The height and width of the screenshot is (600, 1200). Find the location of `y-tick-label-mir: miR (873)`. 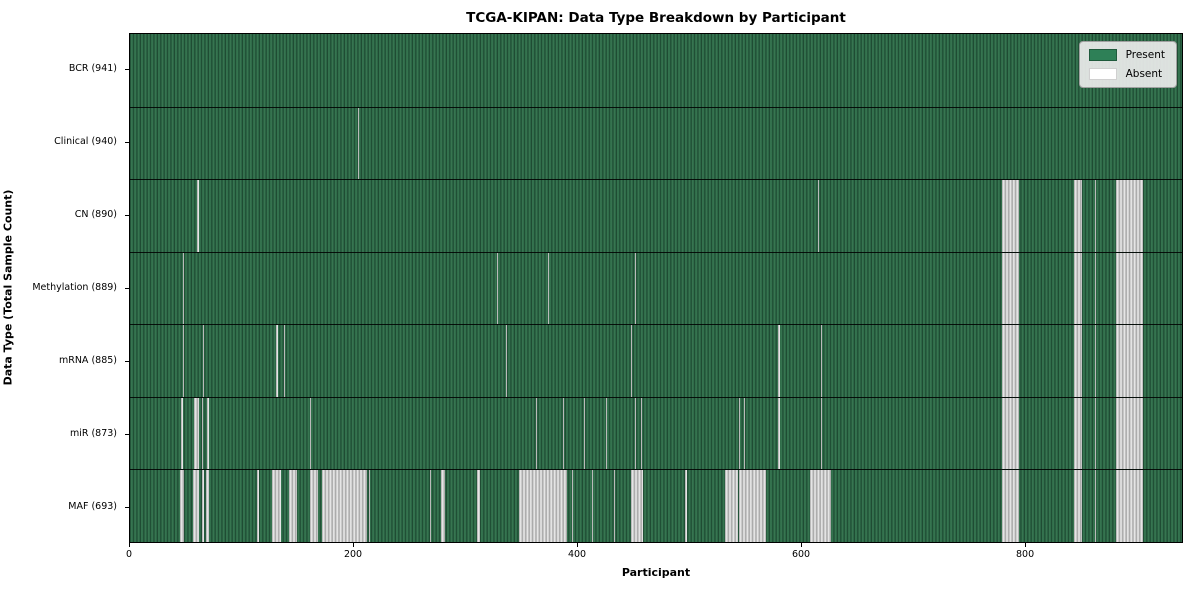

y-tick-label-mir: miR (873) is located at coordinates (93, 433).